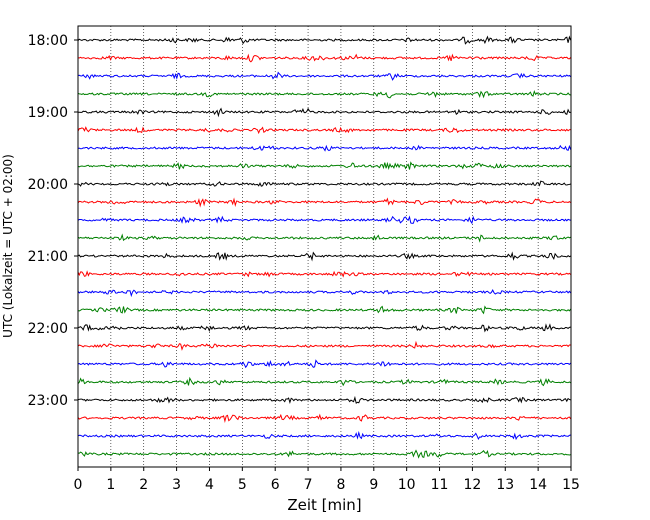  I want to click on y-tick-label-5: 23:00, so click(48, 401).